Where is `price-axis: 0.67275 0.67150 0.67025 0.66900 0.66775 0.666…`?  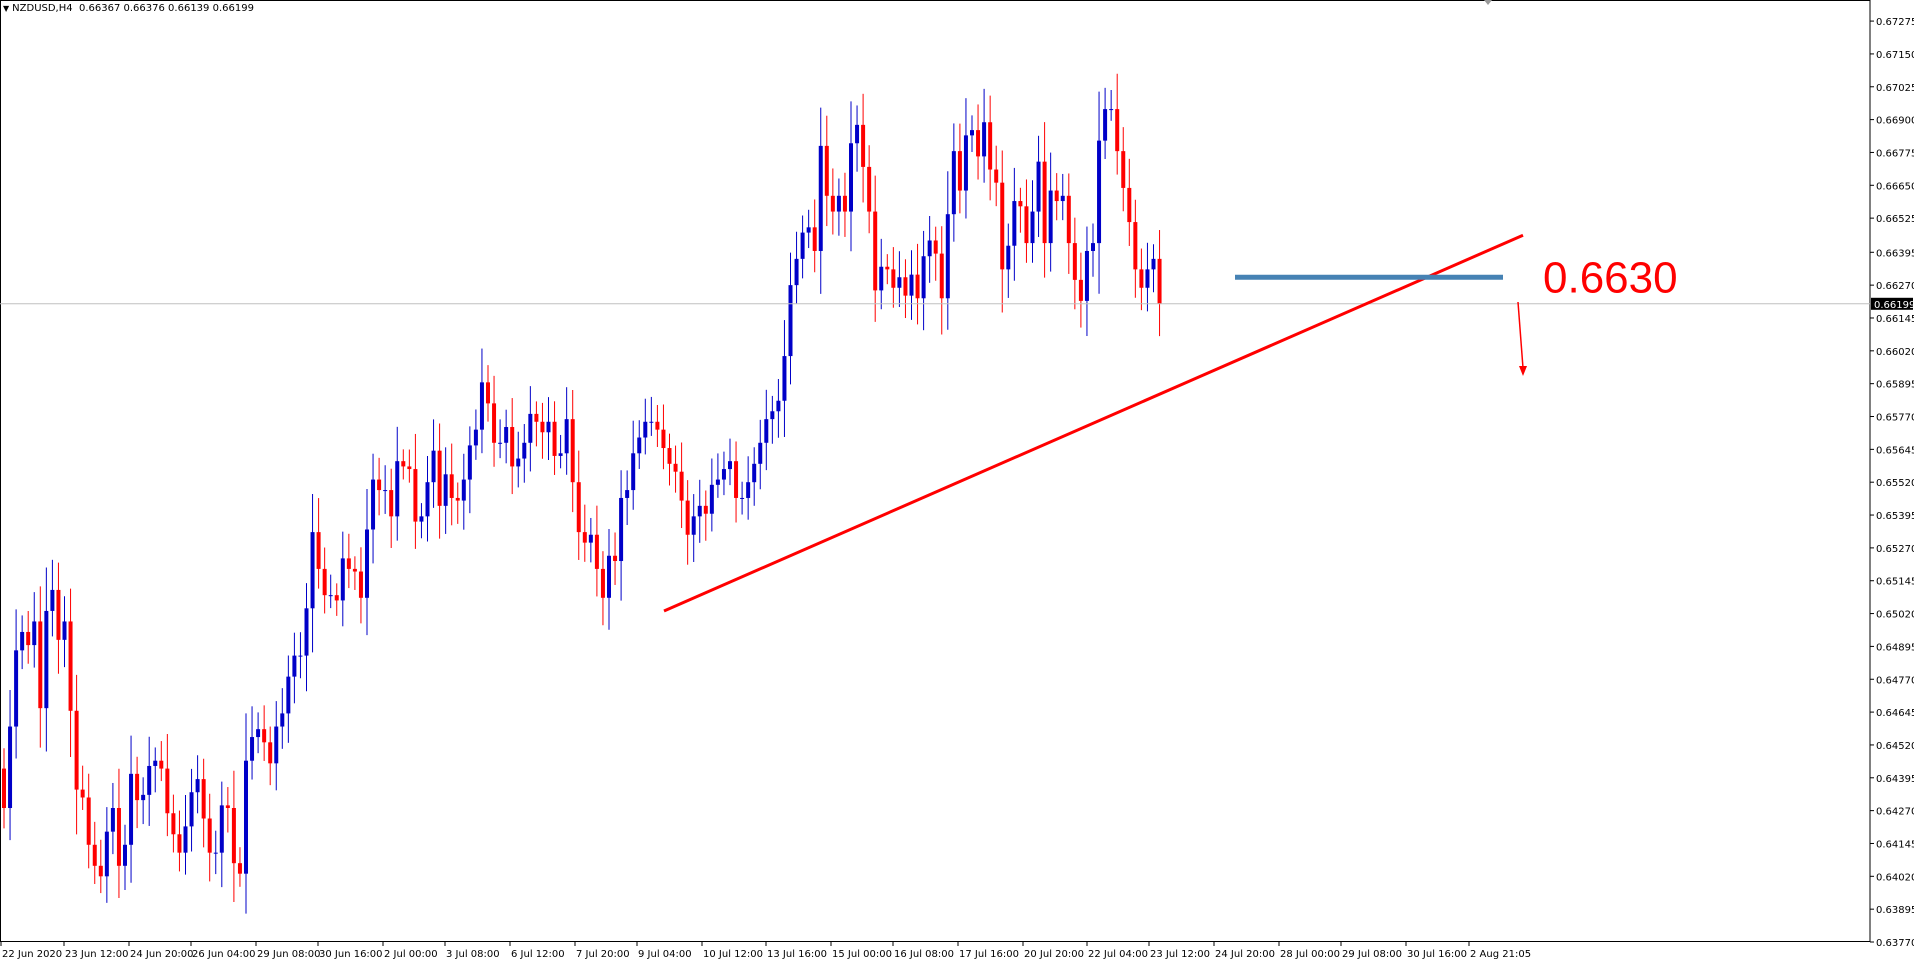
price-axis: 0.67275 0.67150 0.67025 0.66900 0.66775 0.666… is located at coordinates (1892, 483).